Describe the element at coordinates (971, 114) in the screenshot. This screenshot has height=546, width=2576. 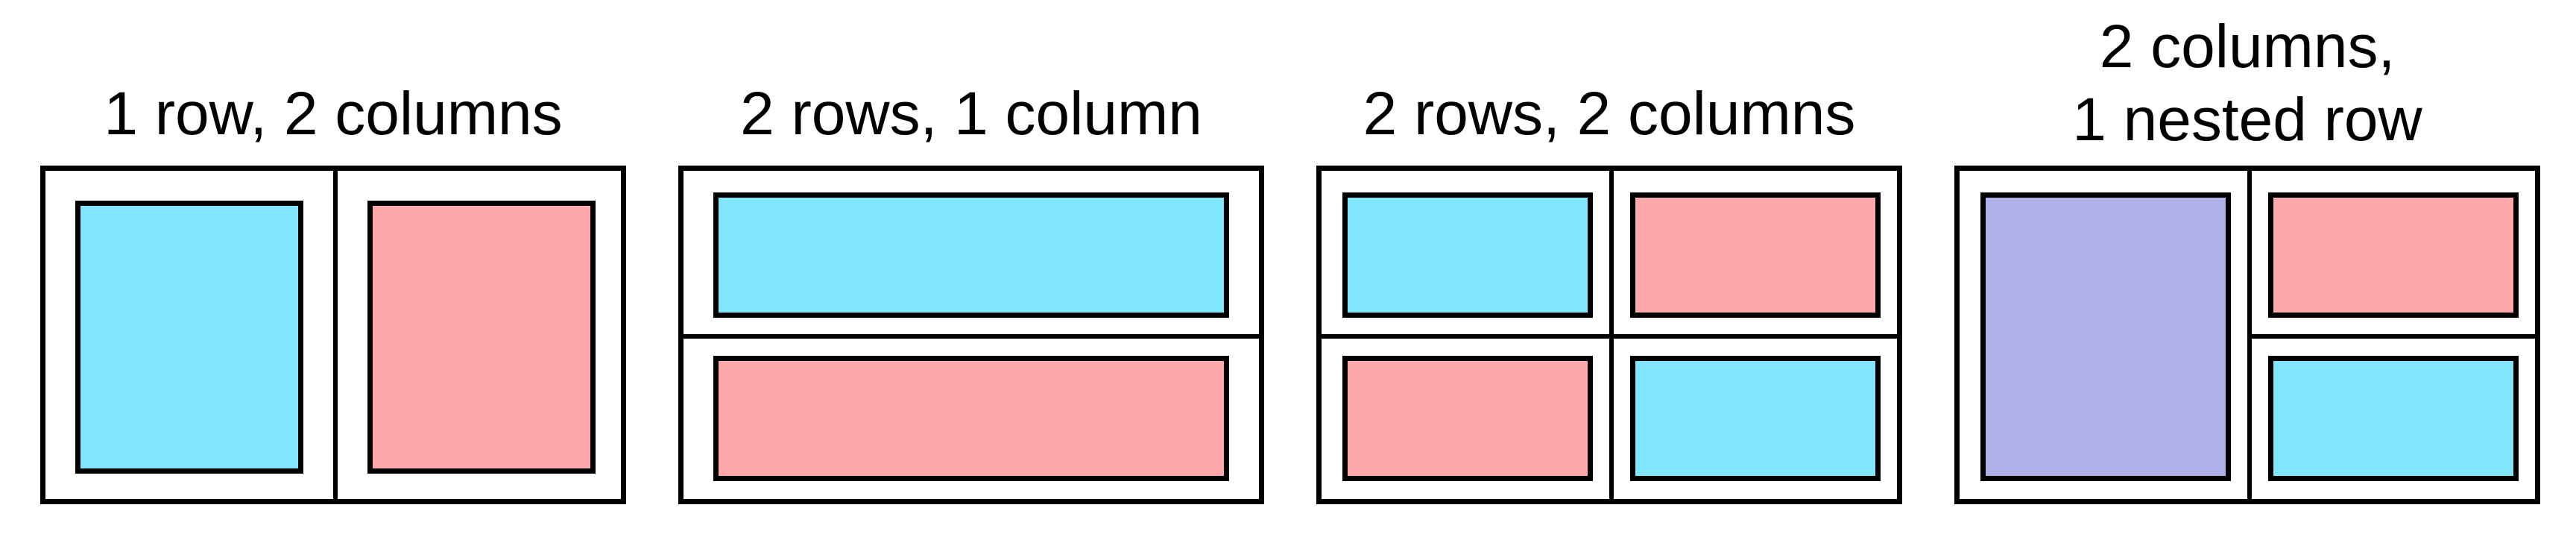
I see `panel-label: 2 rows, 1 column` at that location.